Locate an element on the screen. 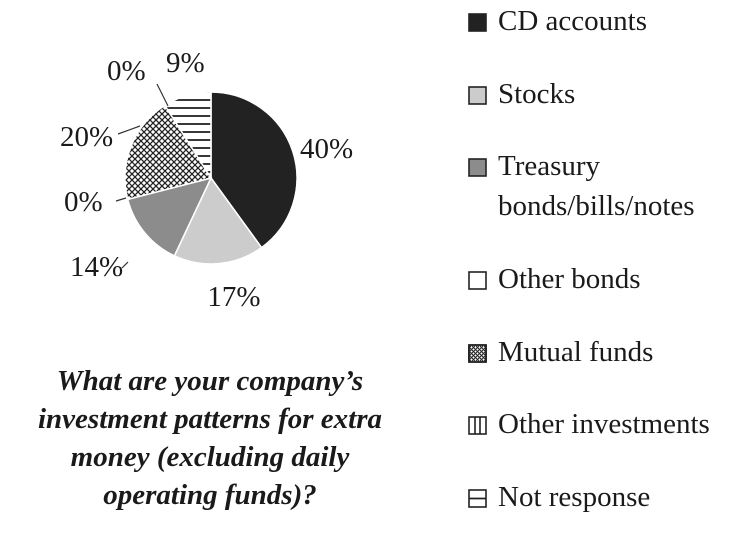 Image resolution: width=744 pixels, height=536 pixels. data-label-cd-accounts: 40% is located at coordinates (326, 149).